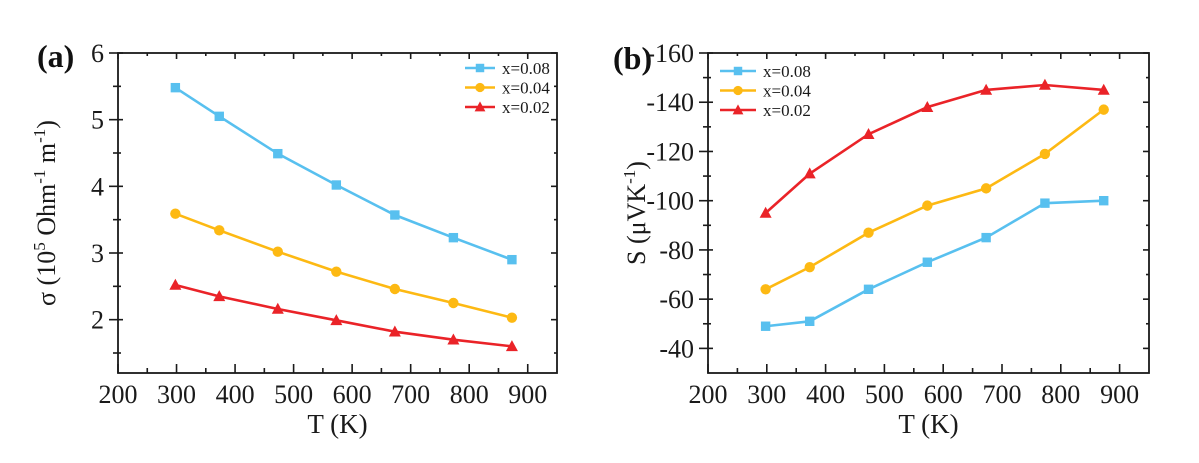 This screenshot has width=1199, height=463. Describe the element at coordinates (344, 315) in the screenshot. I see `series-line-x=0.02` at that location.